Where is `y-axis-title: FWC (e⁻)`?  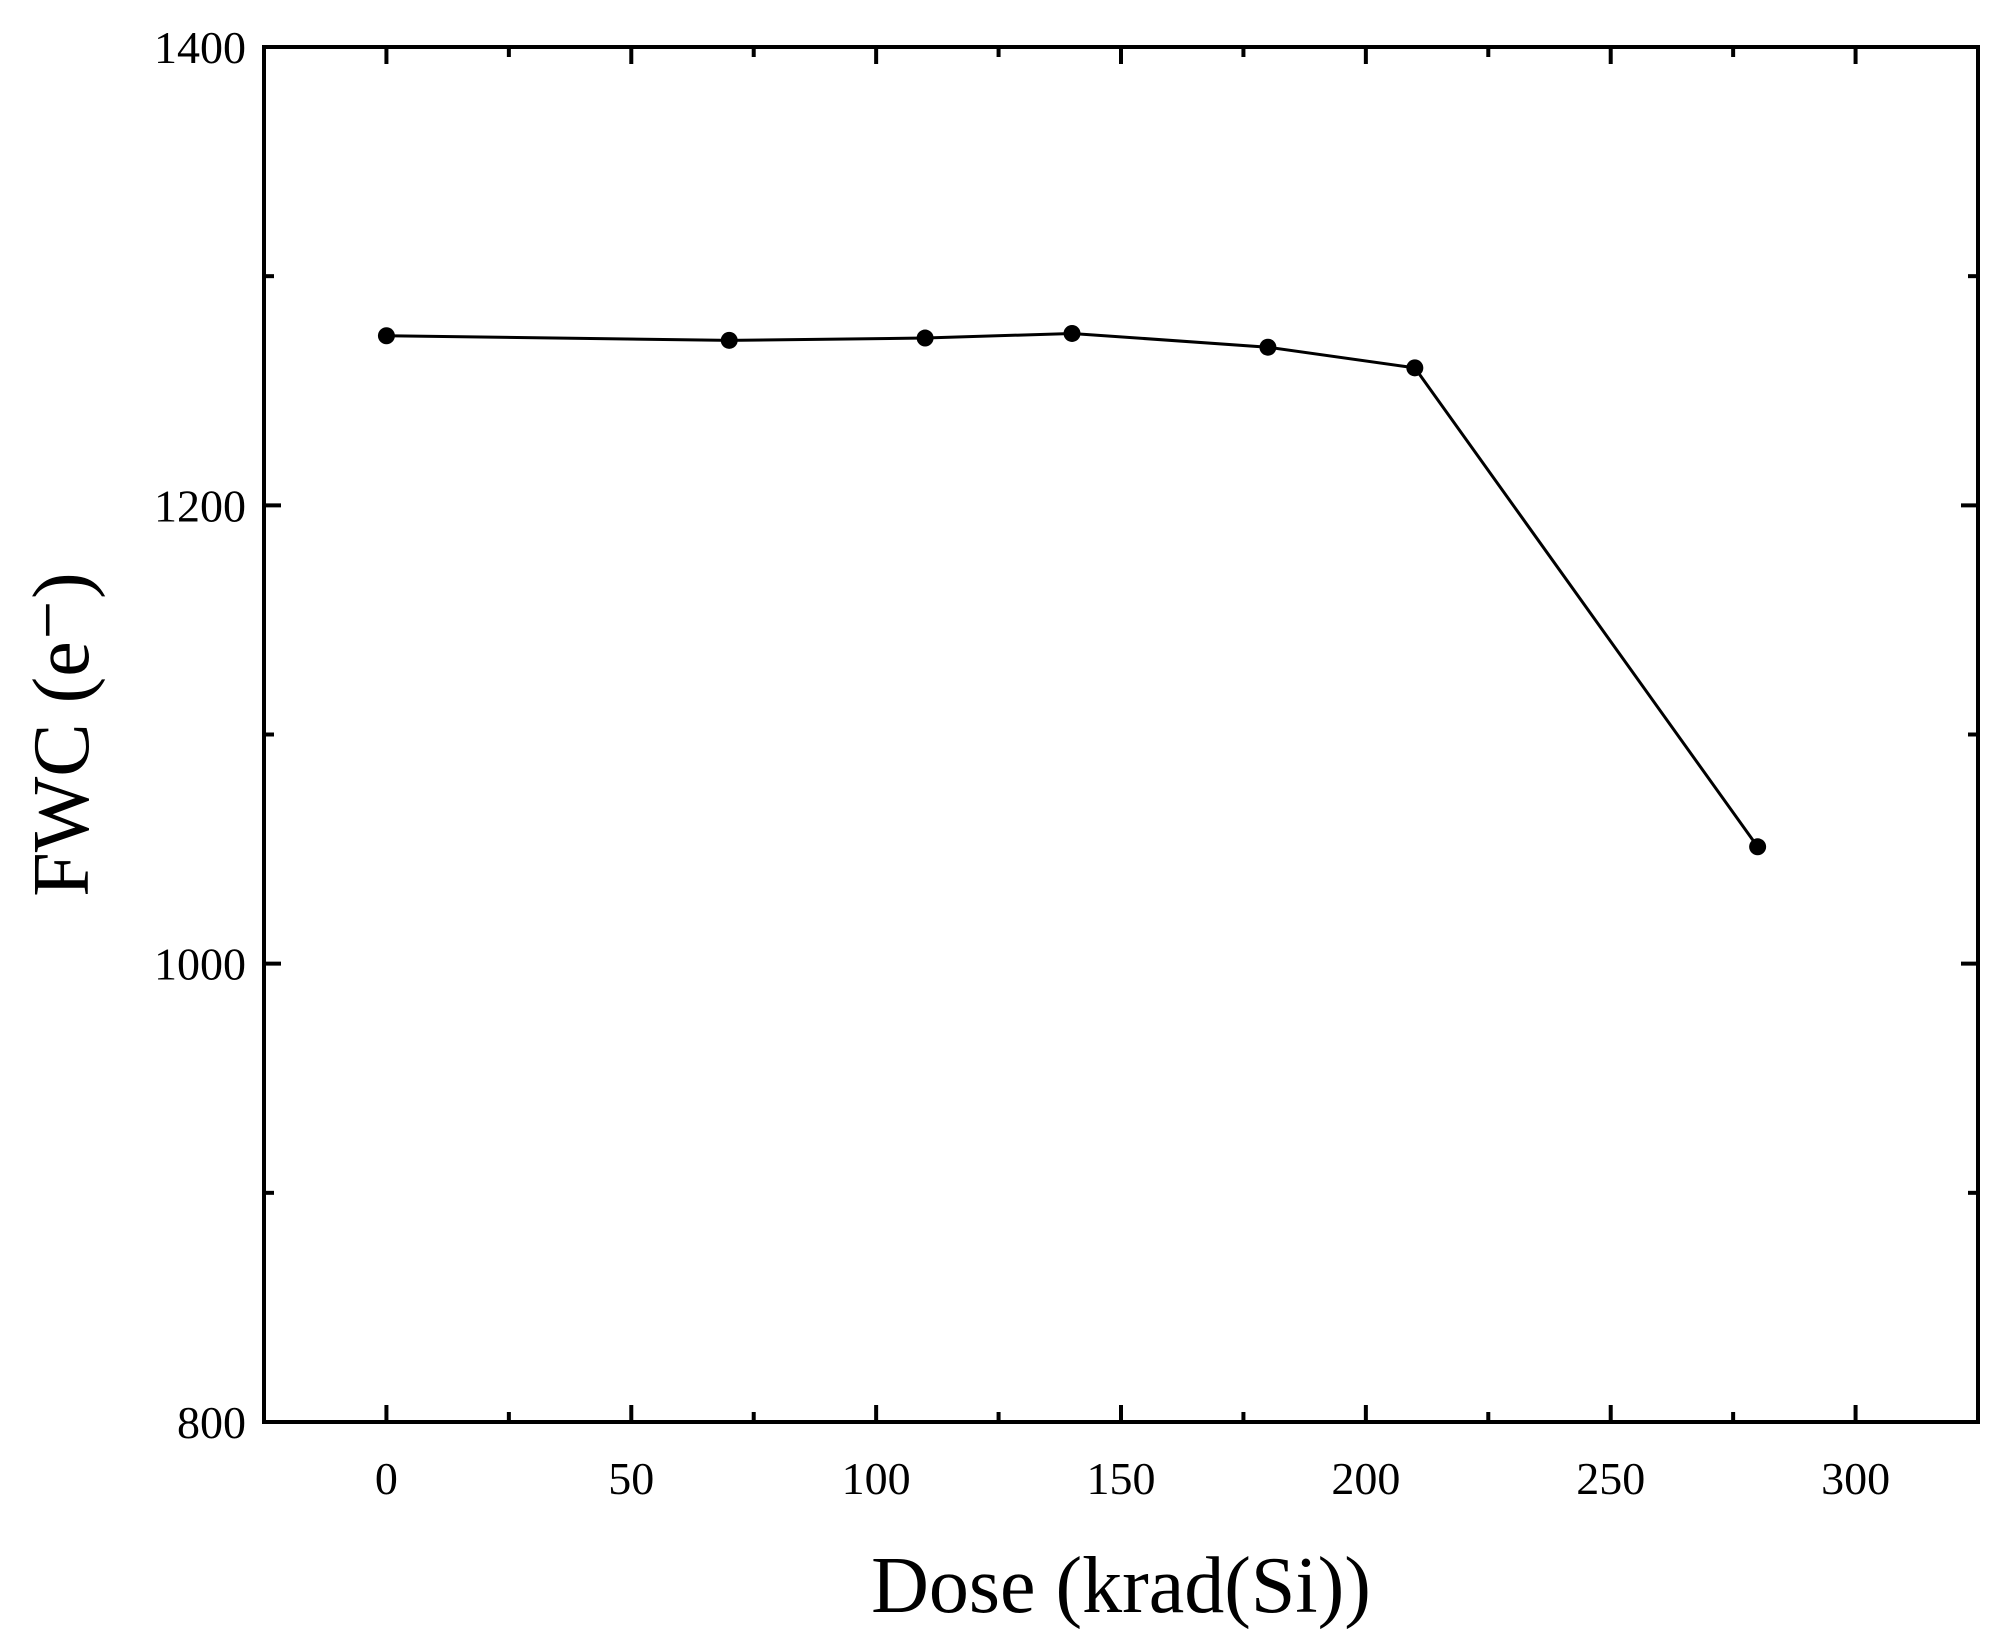 y-axis-title: FWC (e⁻) is located at coordinates (62, 734).